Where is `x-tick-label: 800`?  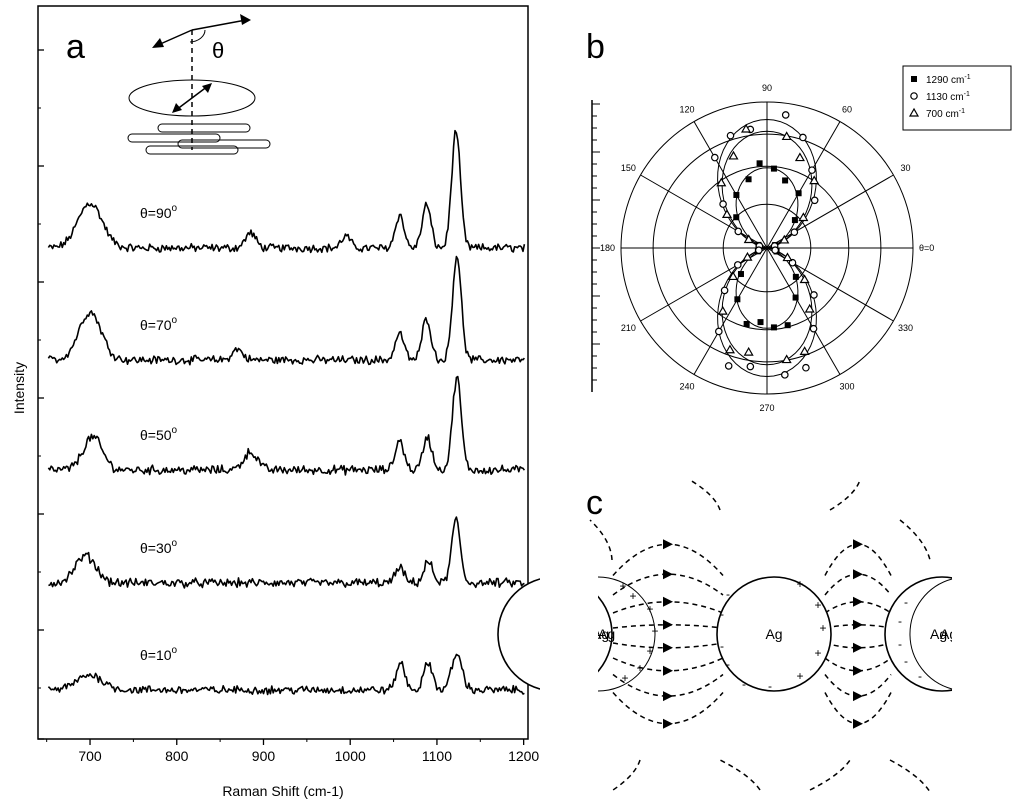 x-tick-label: 800 is located at coordinates (177, 756).